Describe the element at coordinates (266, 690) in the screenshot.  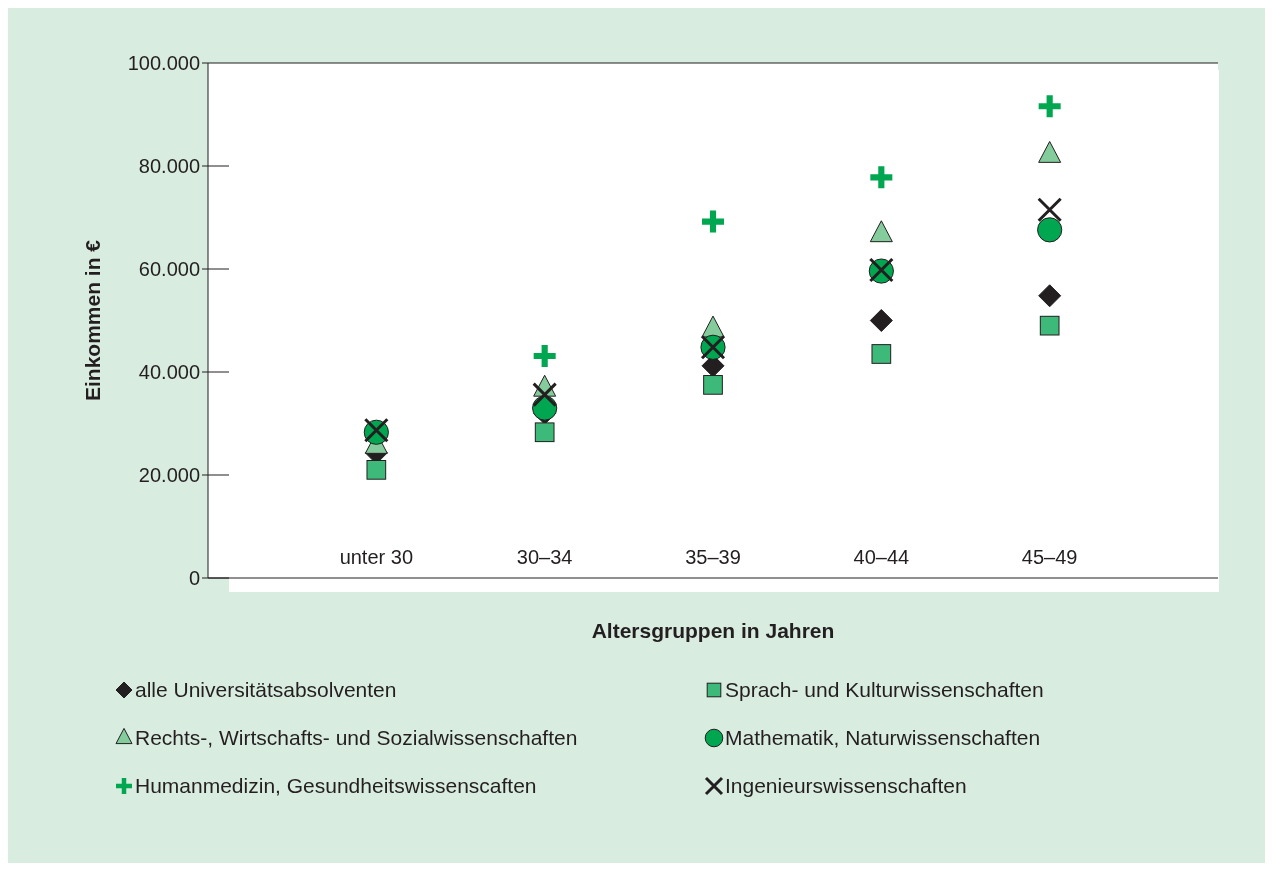
I see `legend-label: alle Universitätsabsolventen` at that location.